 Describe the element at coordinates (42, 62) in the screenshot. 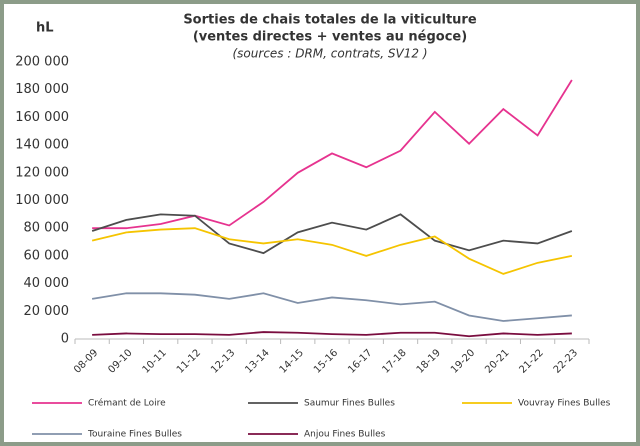

I see `y-tick-label: 200 000` at that location.